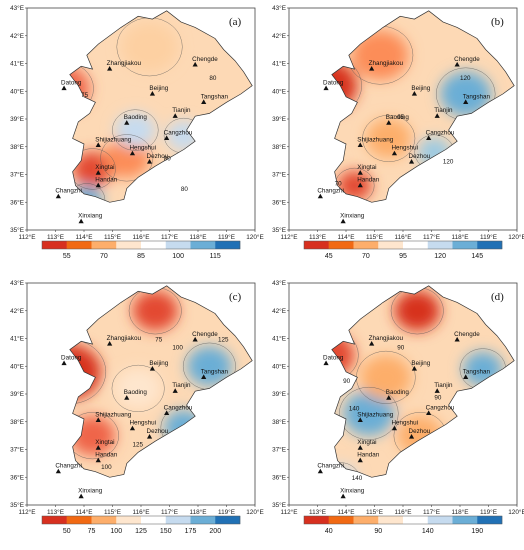 Image resolution: width=524 pixels, height=550 pixels. What do you see at coordinates (140, 237) in the screenshot?
I see `x-tick-label: 116°E` at bounding box center [140, 237].